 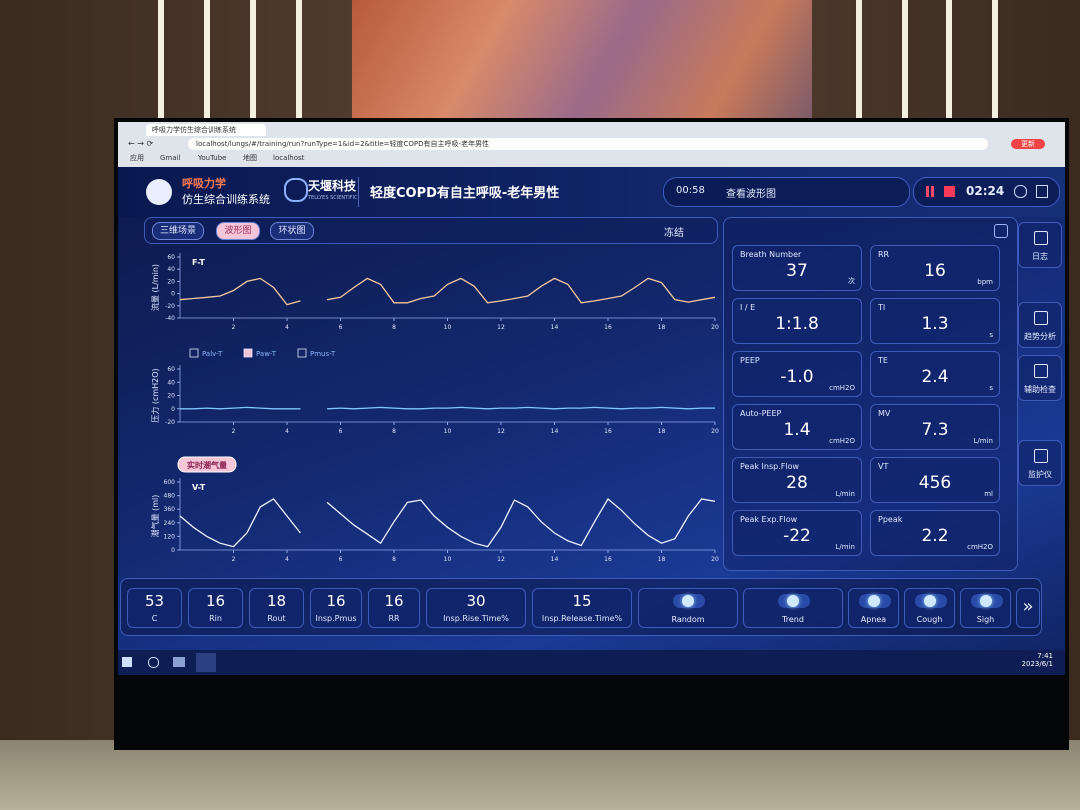 What do you see at coordinates (662, 431) in the screenshot?
I see `x-tick-label: 18` at bounding box center [662, 431].